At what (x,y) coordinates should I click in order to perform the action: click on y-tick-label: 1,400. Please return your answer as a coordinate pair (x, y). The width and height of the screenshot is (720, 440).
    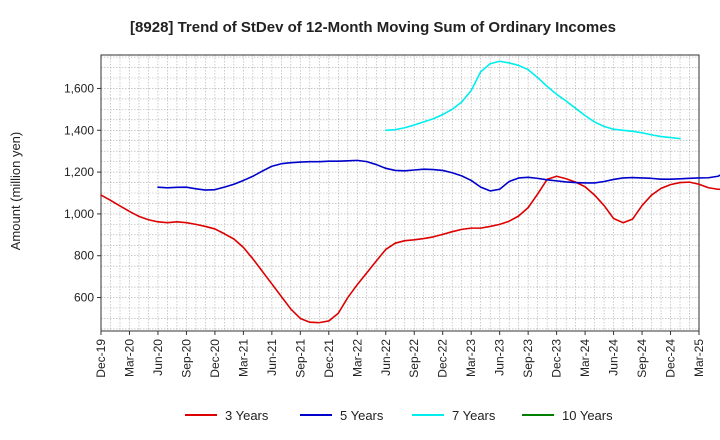
    Looking at the image, I should click on (79, 130).